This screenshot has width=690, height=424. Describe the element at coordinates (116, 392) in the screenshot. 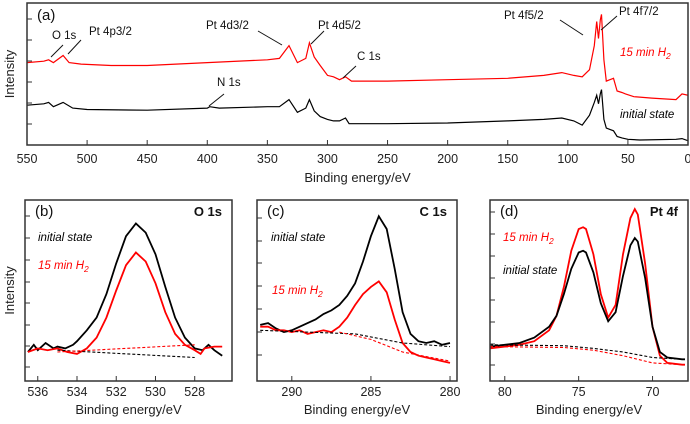

I see `x-tick-label: 532` at that location.